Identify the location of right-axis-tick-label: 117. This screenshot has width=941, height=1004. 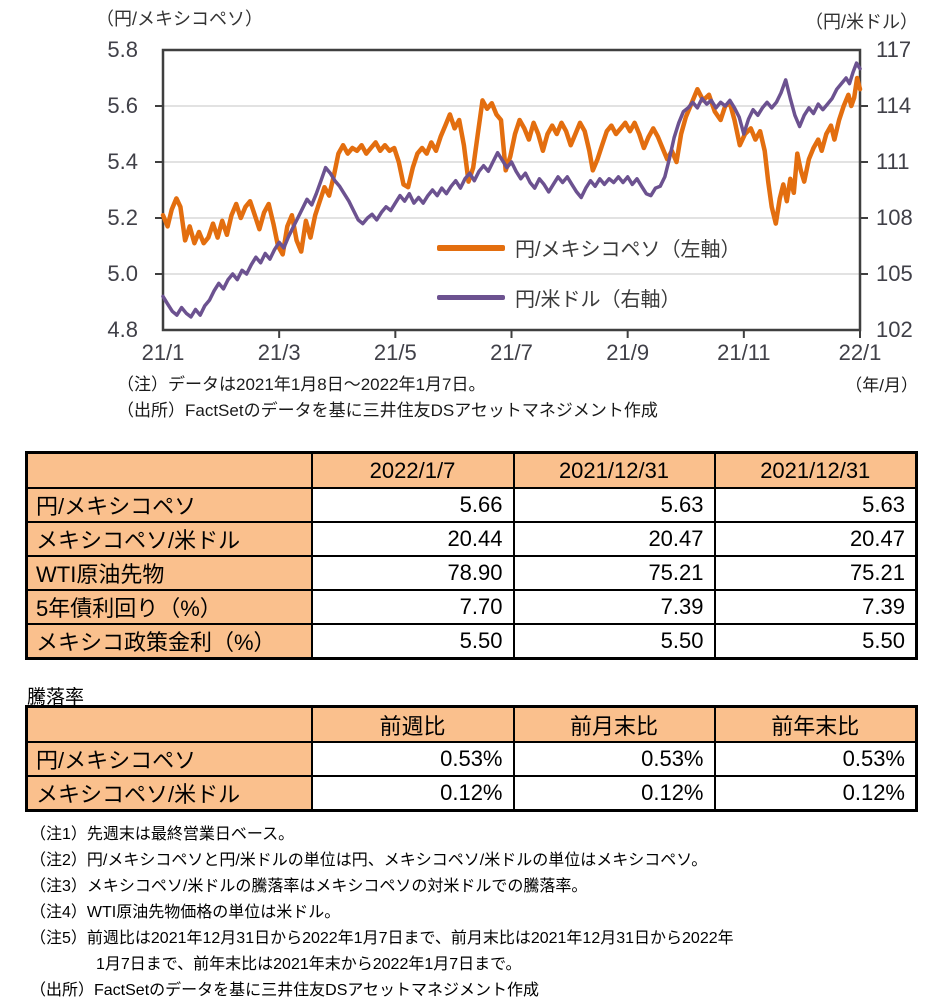
(894, 49).